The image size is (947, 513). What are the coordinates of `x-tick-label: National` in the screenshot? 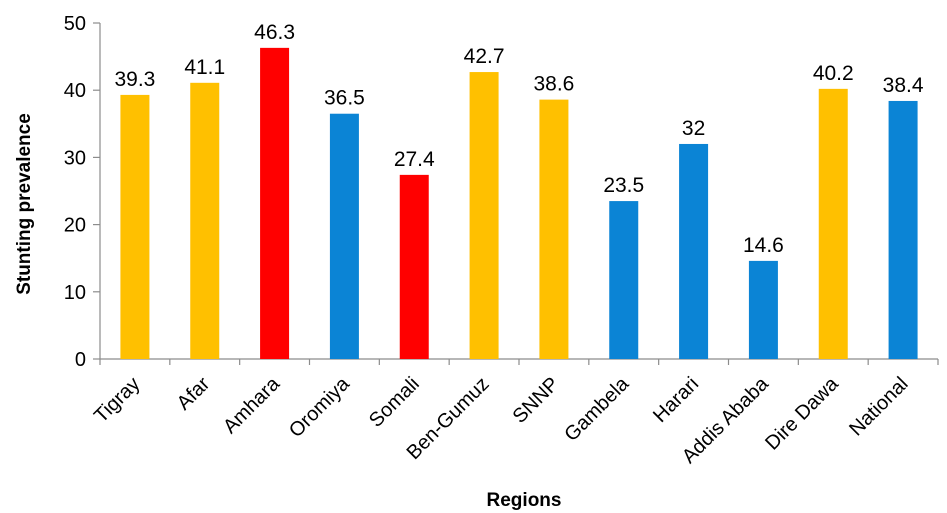 It's located at (878, 406).